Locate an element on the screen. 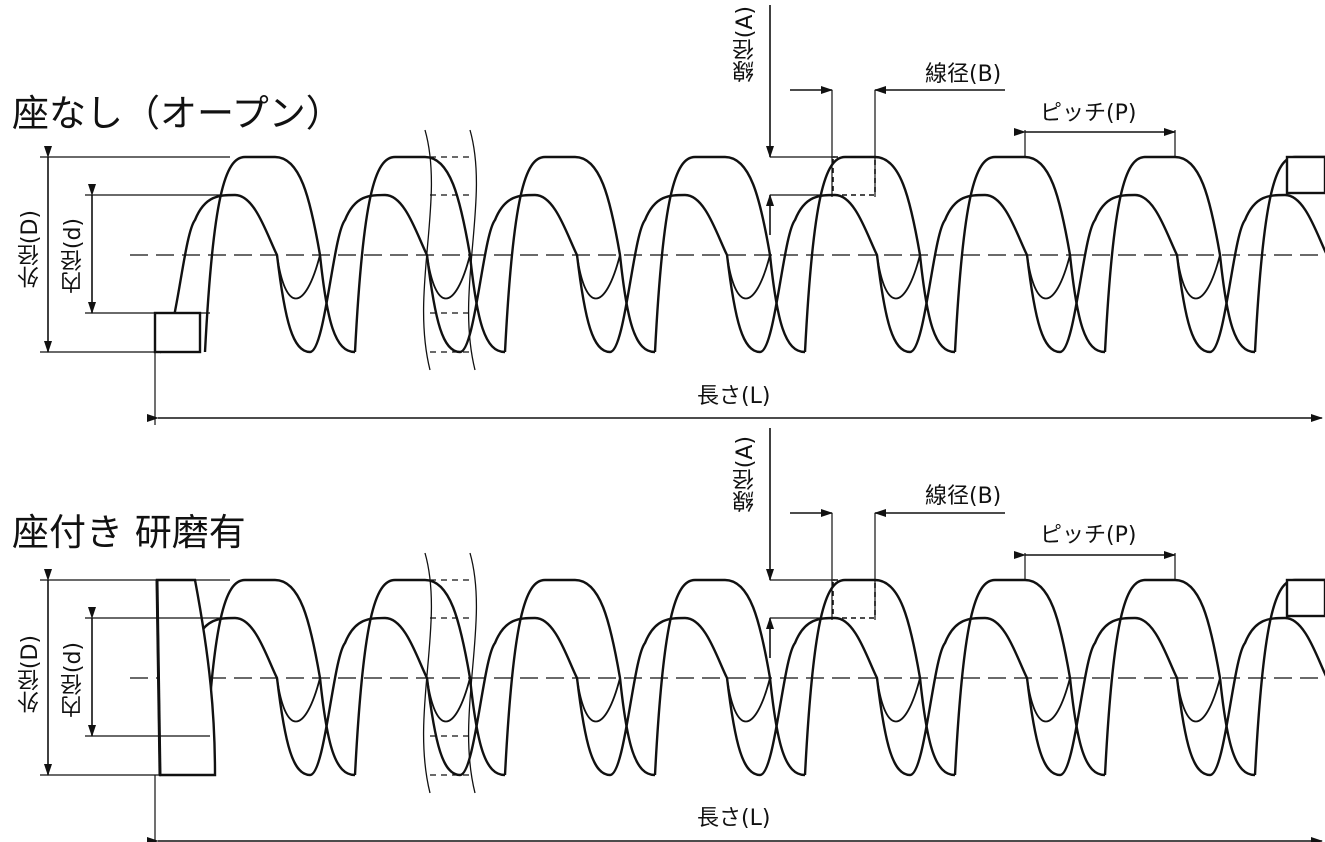  figure-title: 座付き 研磨有 is located at coordinates (129, 532).